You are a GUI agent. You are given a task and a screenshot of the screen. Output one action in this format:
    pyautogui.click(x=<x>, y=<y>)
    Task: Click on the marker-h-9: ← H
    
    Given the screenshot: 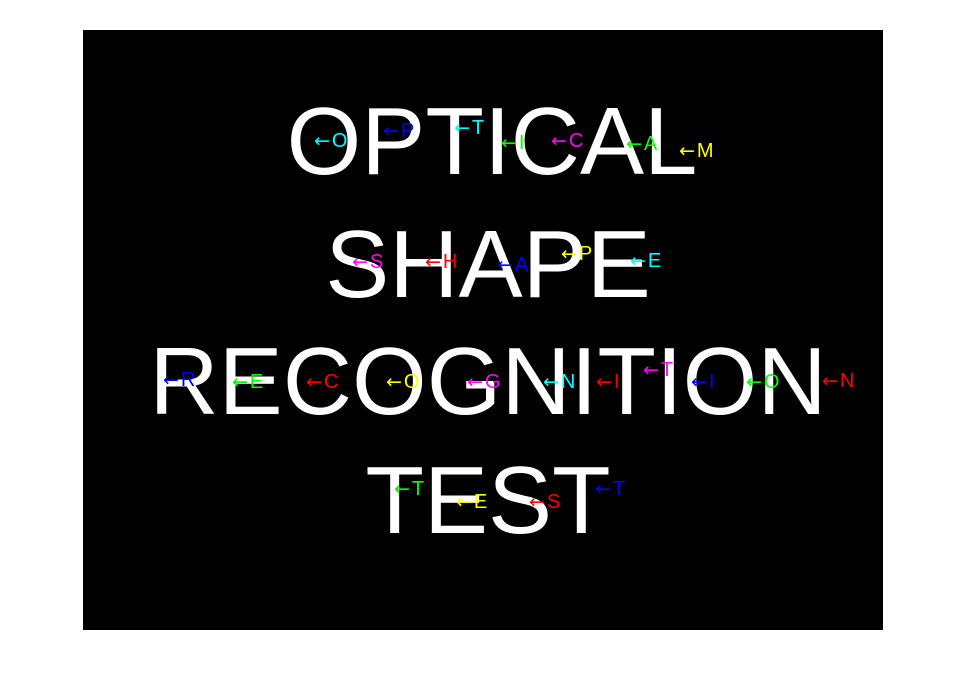 What is the action you would take?
    pyautogui.click(x=441, y=262)
    